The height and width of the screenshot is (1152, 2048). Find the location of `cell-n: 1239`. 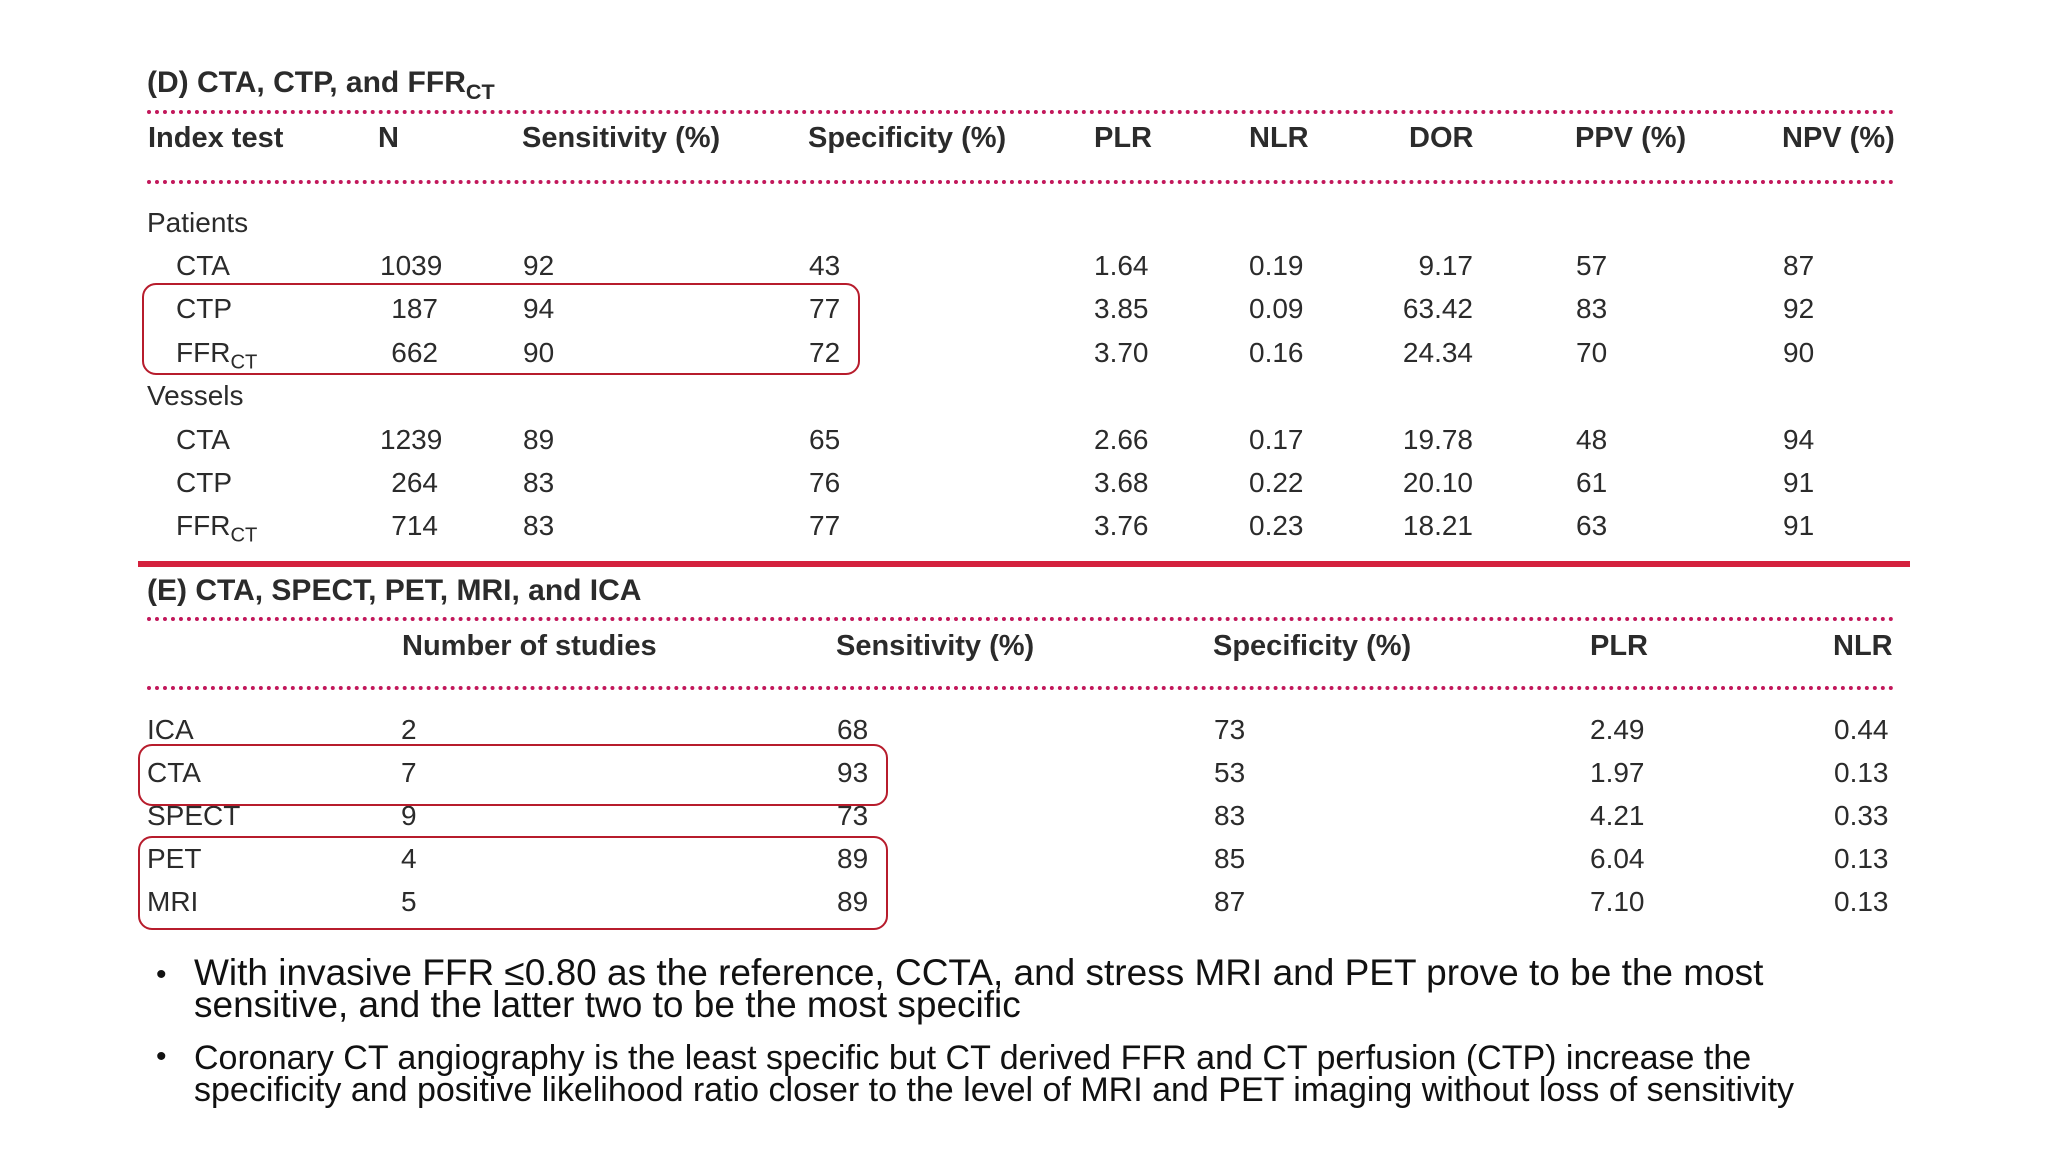

cell-n: 1239 is located at coordinates (411, 439).